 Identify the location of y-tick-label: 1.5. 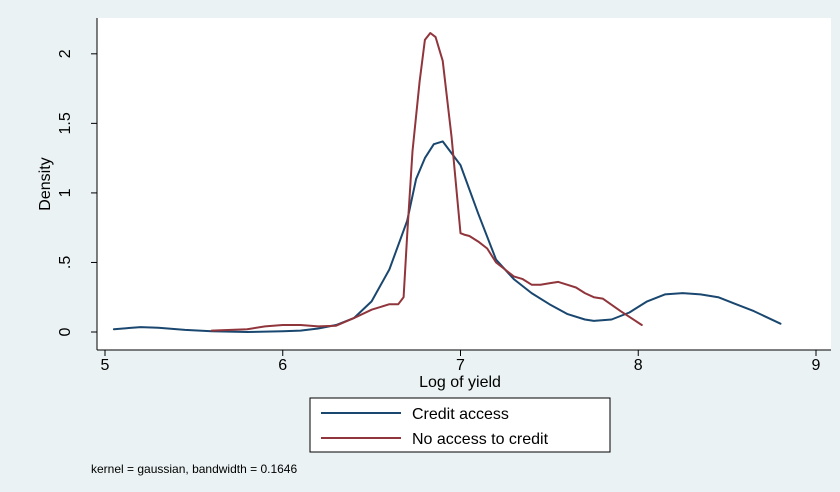
(65, 123).